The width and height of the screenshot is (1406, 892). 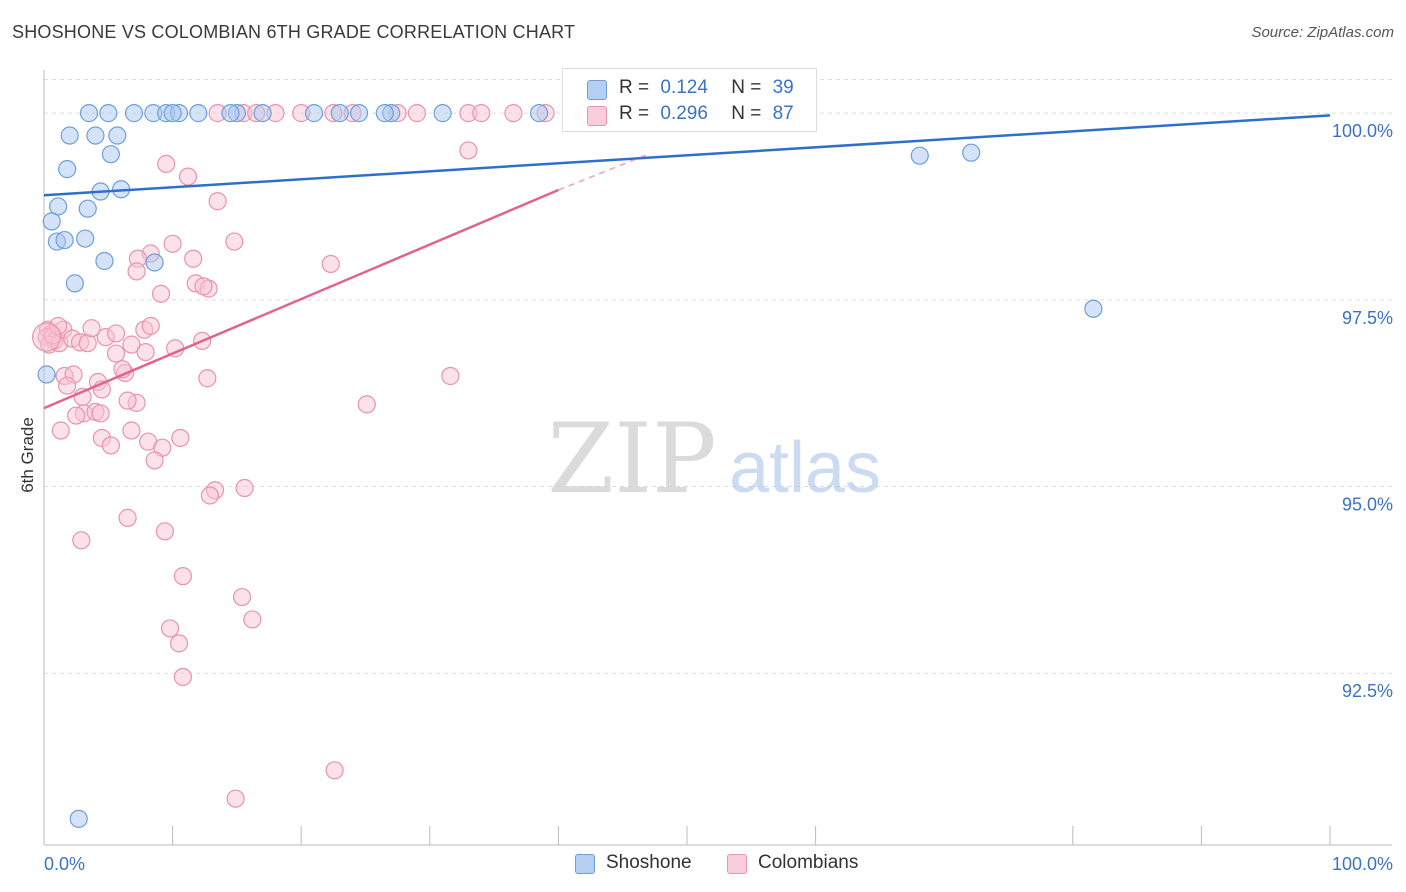 What do you see at coordinates (746, 113) in the screenshot?
I see `colombians-n-label: N =` at bounding box center [746, 113].